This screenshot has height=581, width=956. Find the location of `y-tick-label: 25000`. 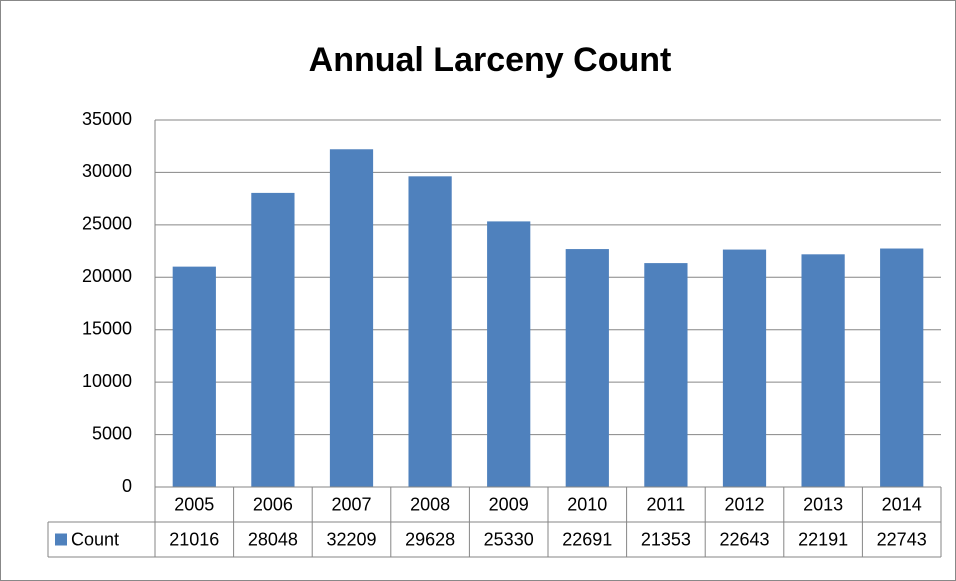

y-tick-label: 25000 is located at coordinates (107, 224).